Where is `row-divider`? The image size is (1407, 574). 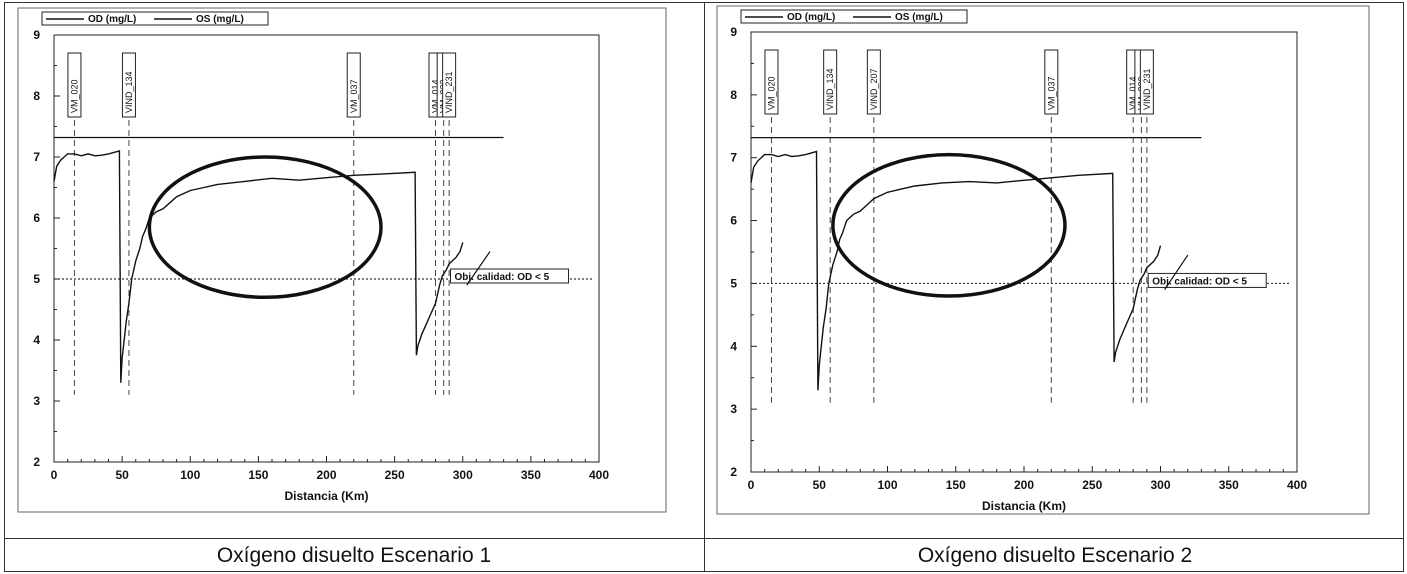
row-divider is located at coordinates (703, 538).